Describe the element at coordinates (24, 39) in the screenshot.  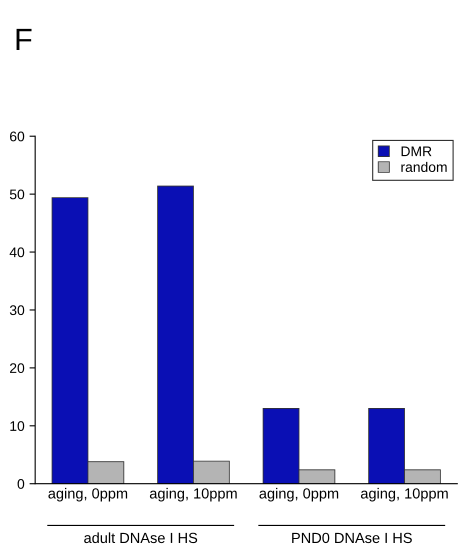
I see `chart-title: F` at that location.